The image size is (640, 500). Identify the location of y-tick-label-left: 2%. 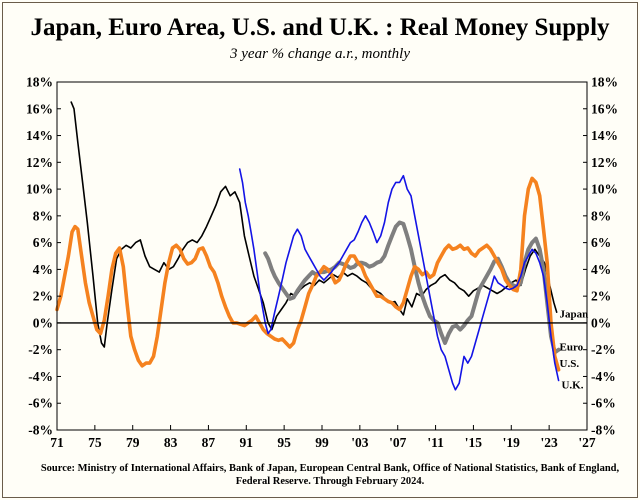
(43, 296).